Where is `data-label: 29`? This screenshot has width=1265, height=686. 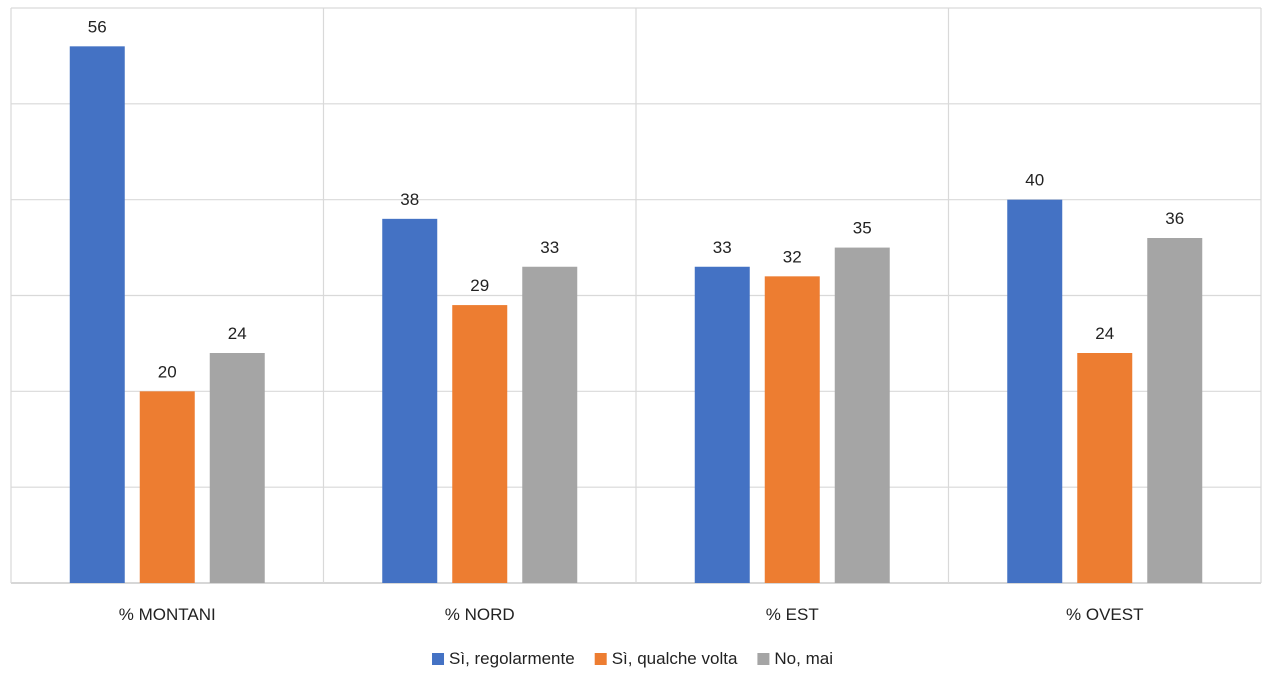
data-label: 29 is located at coordinates (479, 285).